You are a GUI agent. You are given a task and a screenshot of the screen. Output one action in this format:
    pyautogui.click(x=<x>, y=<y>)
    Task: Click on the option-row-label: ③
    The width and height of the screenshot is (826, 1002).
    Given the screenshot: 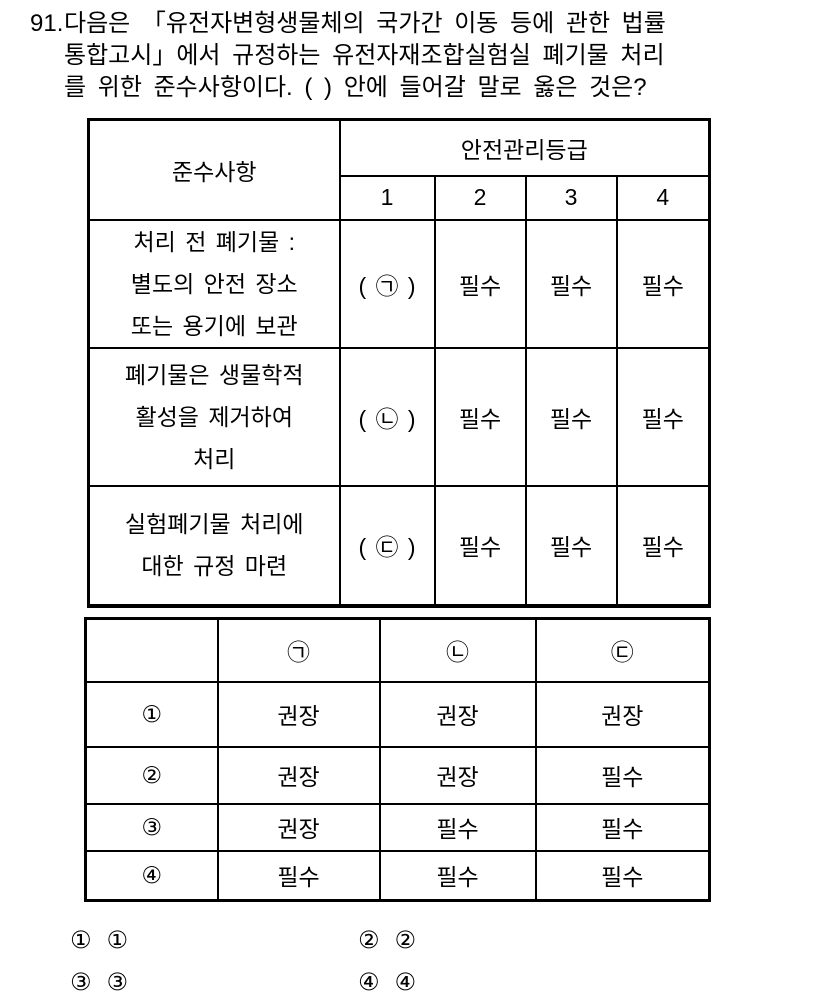 What is the action you would take?
    pyautogui.click(x=151, y=827)
    